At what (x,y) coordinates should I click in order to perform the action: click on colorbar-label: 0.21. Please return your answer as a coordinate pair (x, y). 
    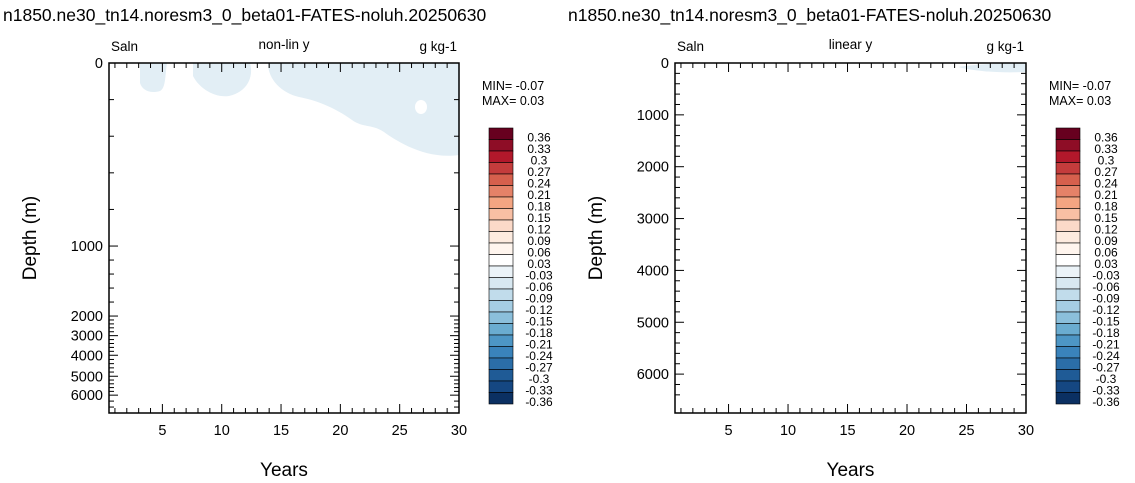
    Looking at the image, I should click on (539, 195).